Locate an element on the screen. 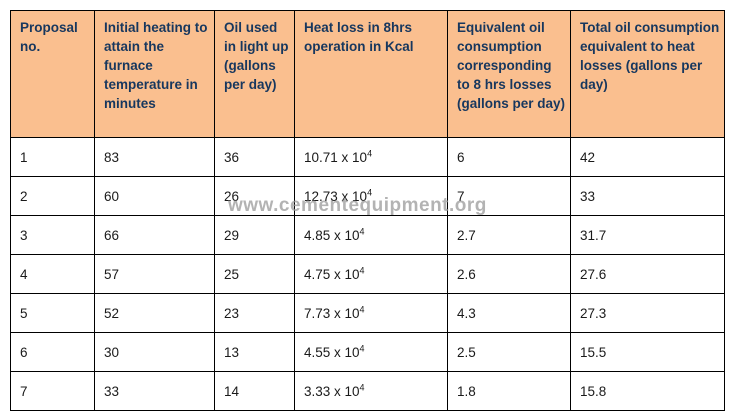 Image resolution: width=734 pixels, height=414 pixels. cell-heat-loss: 10.71 x 104 is located at coordinates (371, 157).